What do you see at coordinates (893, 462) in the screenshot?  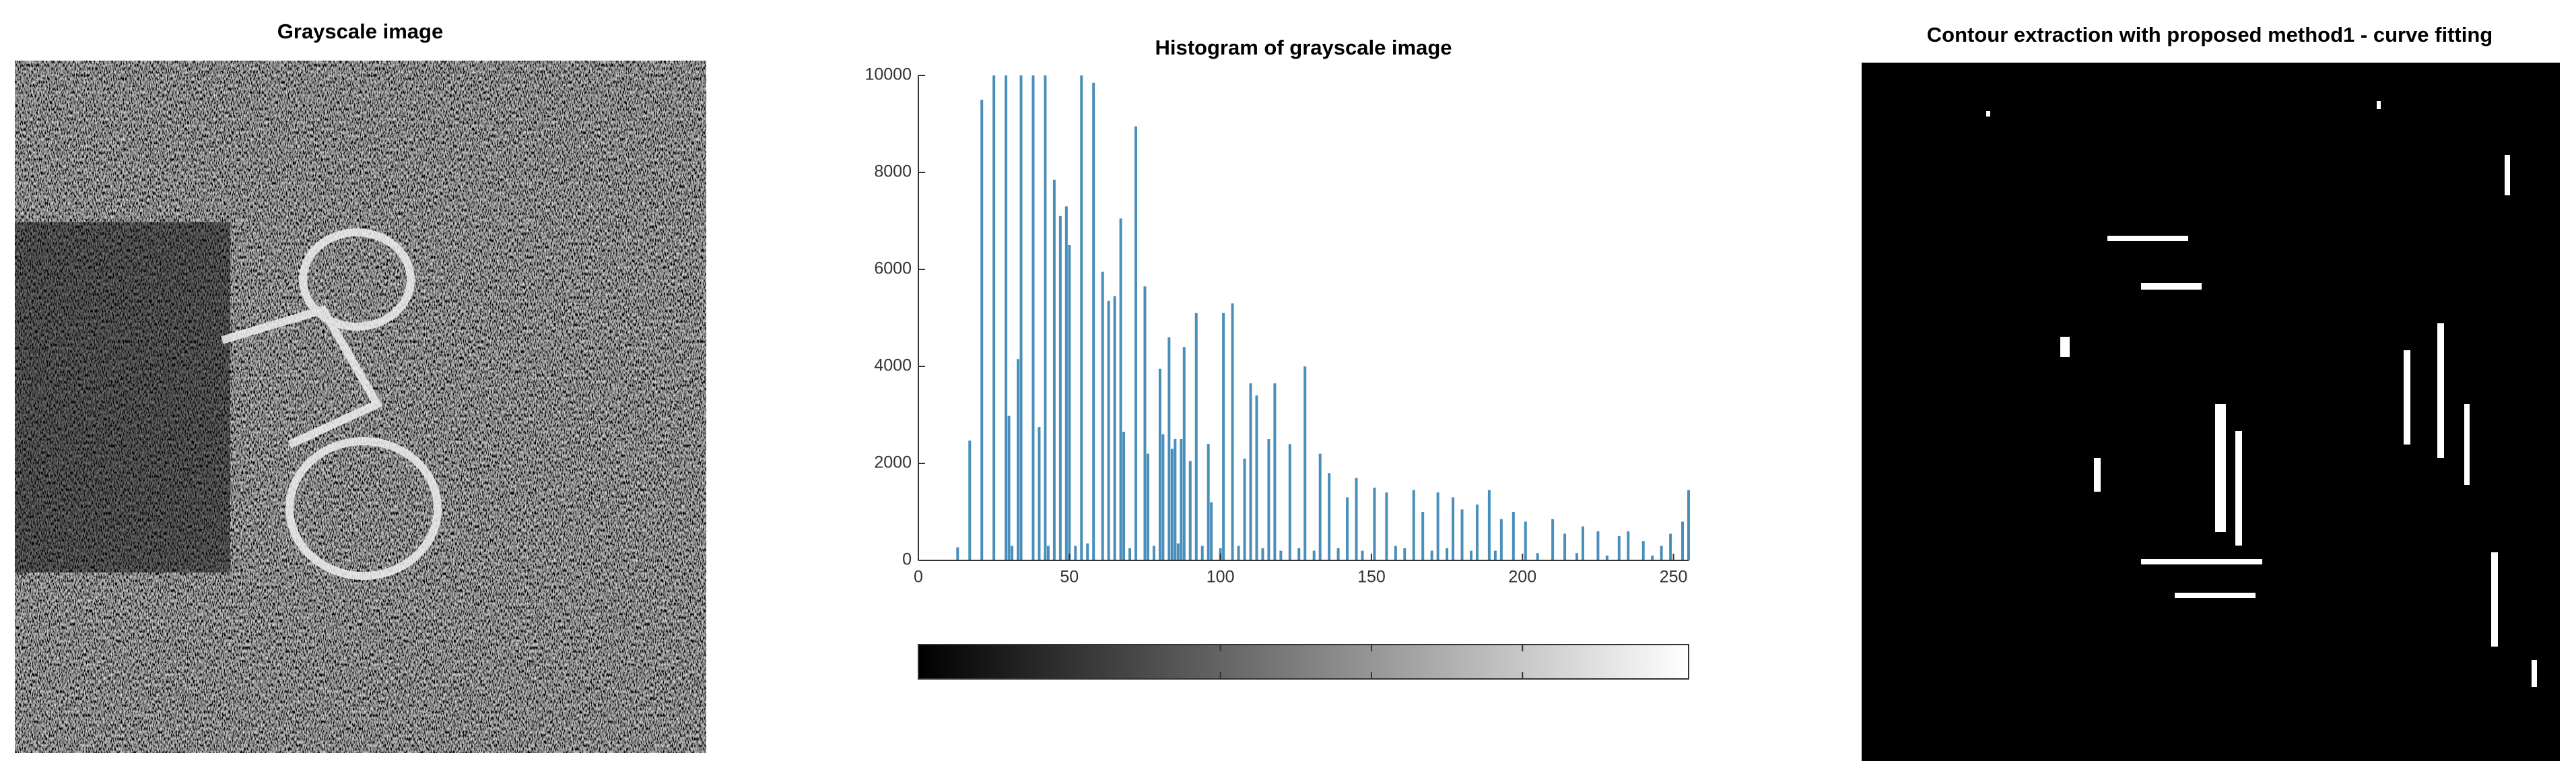 I see `y-tick-label: 2000` at bounding box center [893, 462].